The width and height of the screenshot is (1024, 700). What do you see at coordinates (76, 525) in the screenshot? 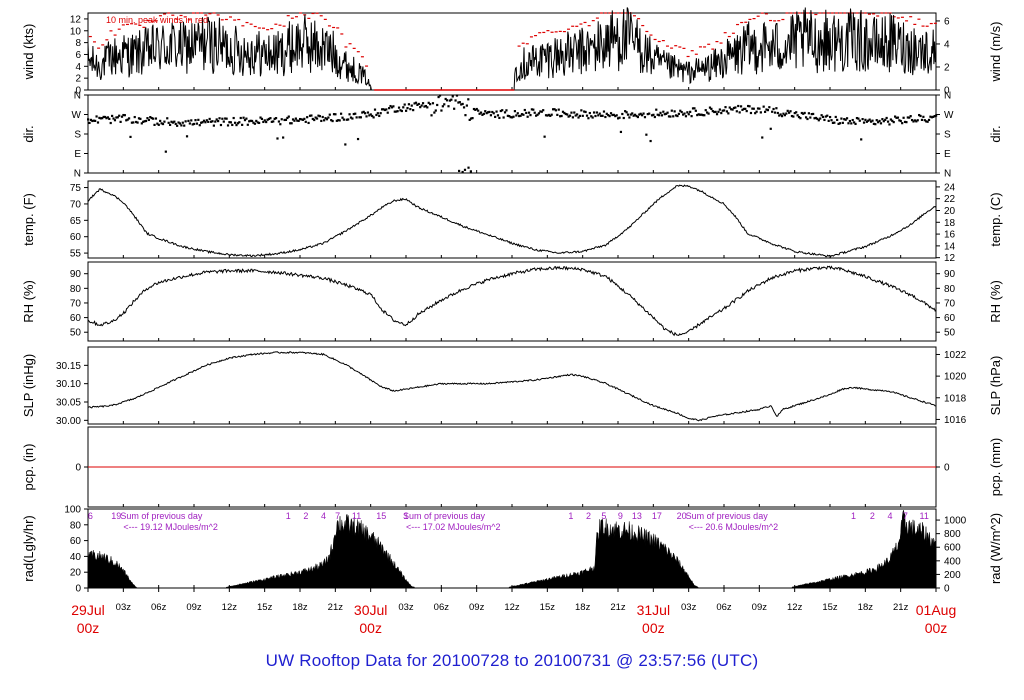
I see `rad-tick-label-left: 80` at bounding box center [76, 525].